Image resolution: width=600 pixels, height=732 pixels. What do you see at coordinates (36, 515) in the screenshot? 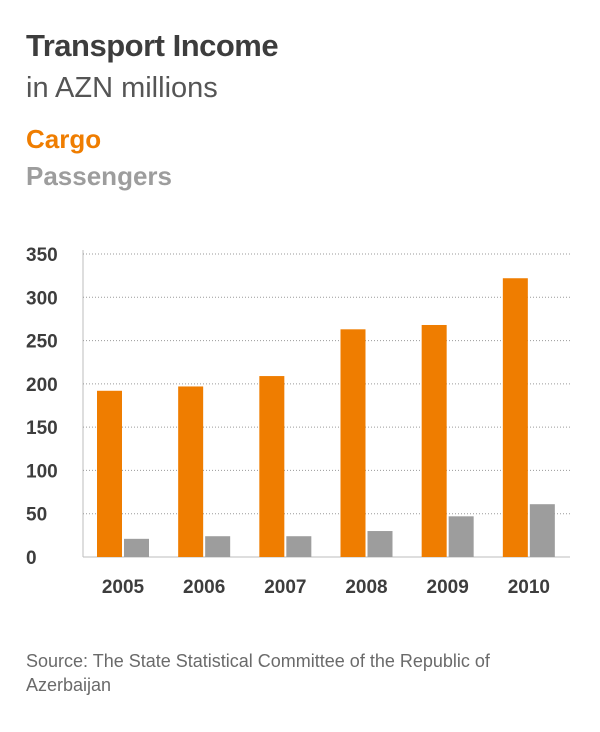
I see `y-tick-label-50: 50` at bounding box center [36, 515].